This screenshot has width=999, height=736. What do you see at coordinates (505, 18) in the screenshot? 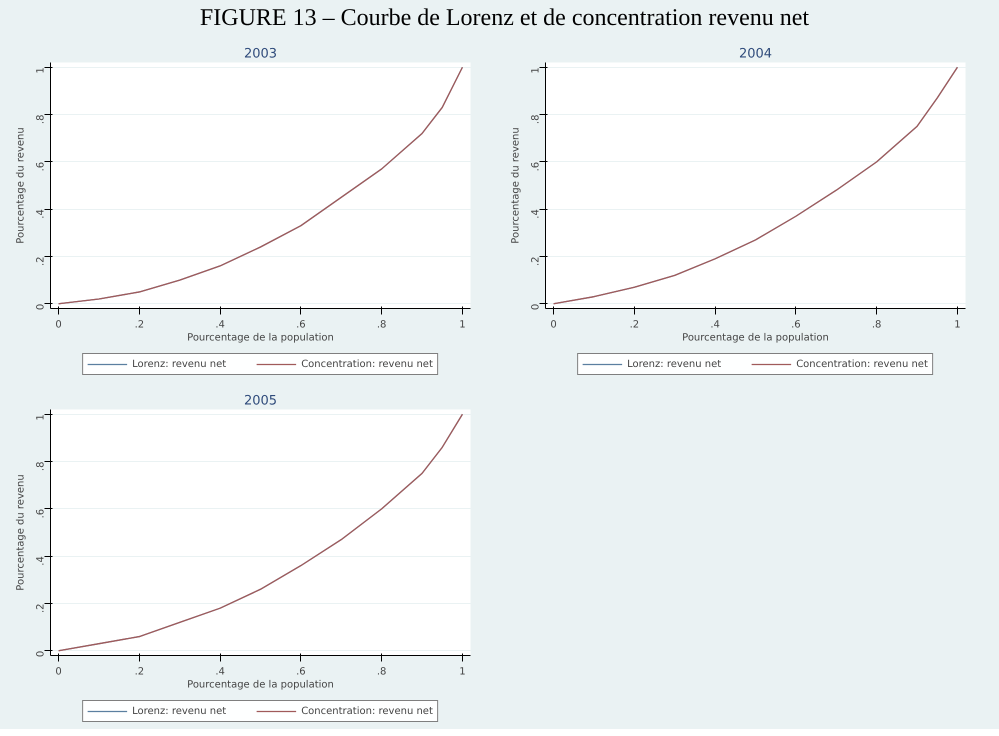
I see `caption: FIGURE 13 – Courbe de Lorenz et de concentration revenu net` at bounding box center [505, 18].